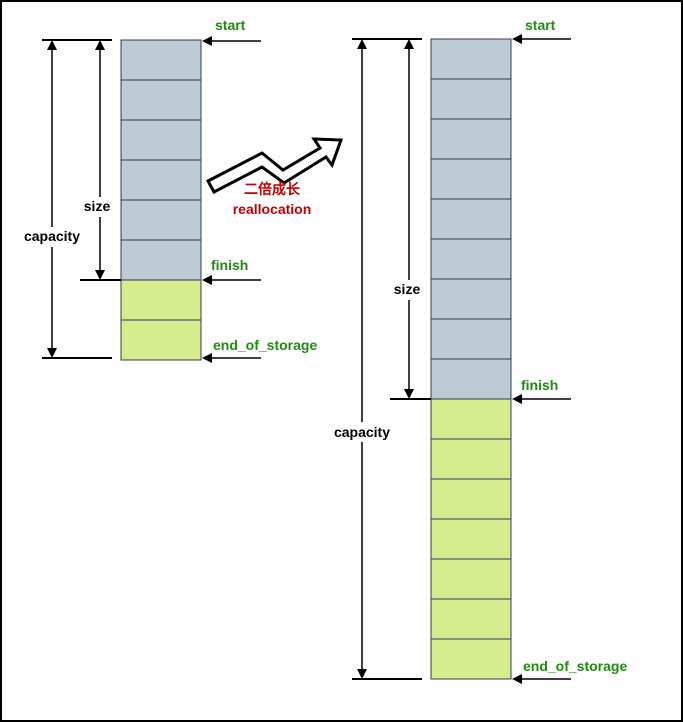 Image resolution: width=683 pixels, height=722 pixels. I want to click on left-end-of-storage-label: end_of_storage, so click(265, 345).